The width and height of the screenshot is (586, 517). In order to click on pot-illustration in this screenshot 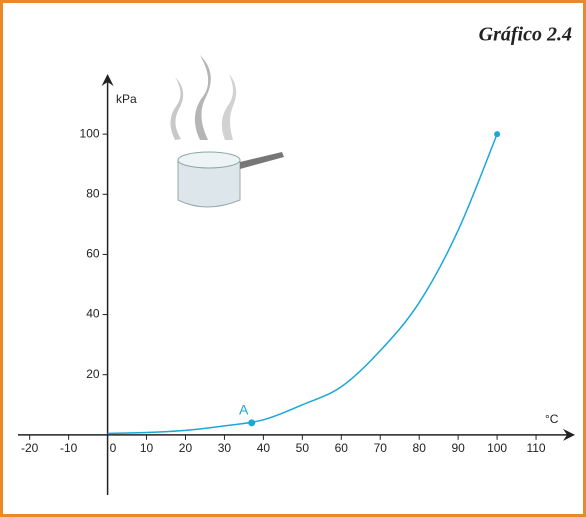, I will do `click(227, 131)`.